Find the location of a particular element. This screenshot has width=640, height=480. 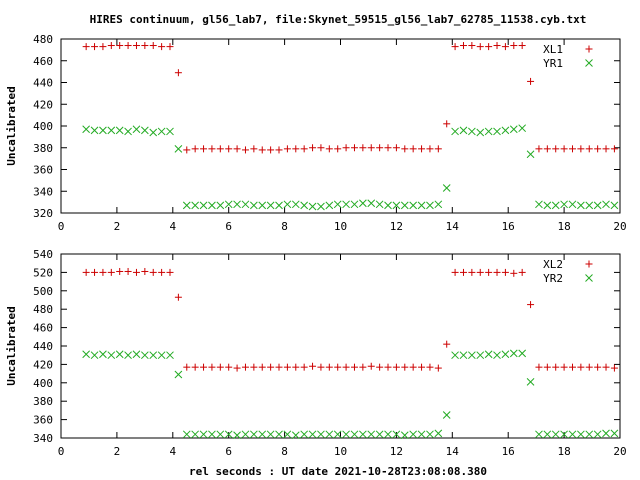

plot-2-legend-label: YR2 is located at coordinates (553, 278).